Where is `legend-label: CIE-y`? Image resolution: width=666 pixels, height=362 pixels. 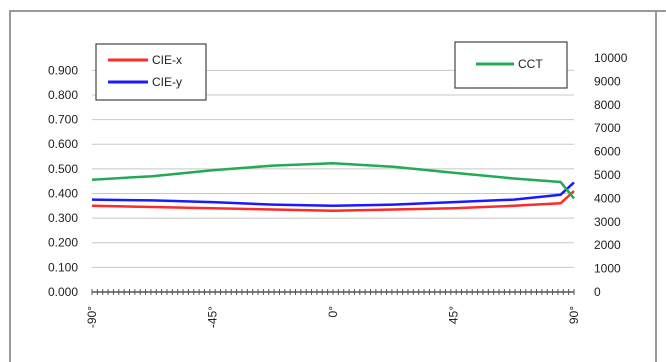 legend-label: CIE-y is located at coordinates (167, 82).